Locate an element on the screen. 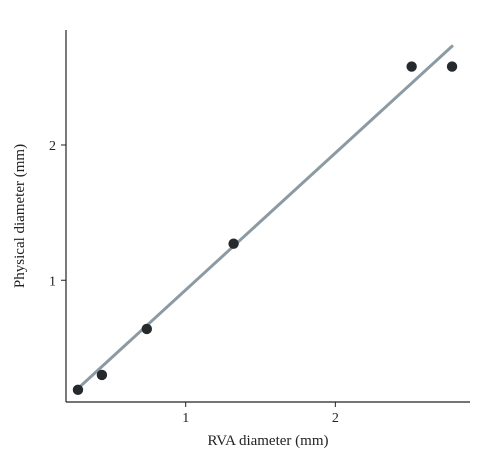 The width and height of the screenshot is (487, 461). x-axis-title: RVA diameter (mm) is located at coordinates (267, 441).